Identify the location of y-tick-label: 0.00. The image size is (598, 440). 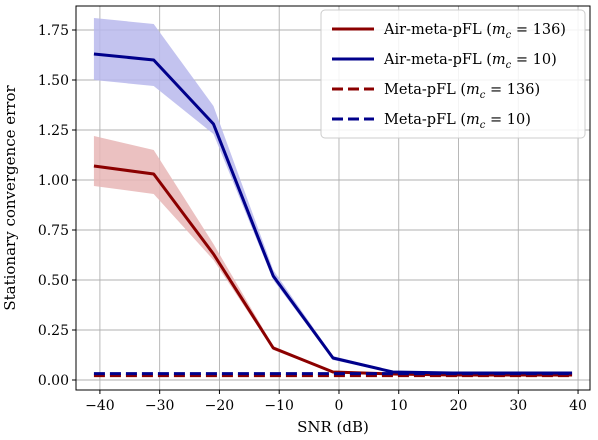
(53, 381).